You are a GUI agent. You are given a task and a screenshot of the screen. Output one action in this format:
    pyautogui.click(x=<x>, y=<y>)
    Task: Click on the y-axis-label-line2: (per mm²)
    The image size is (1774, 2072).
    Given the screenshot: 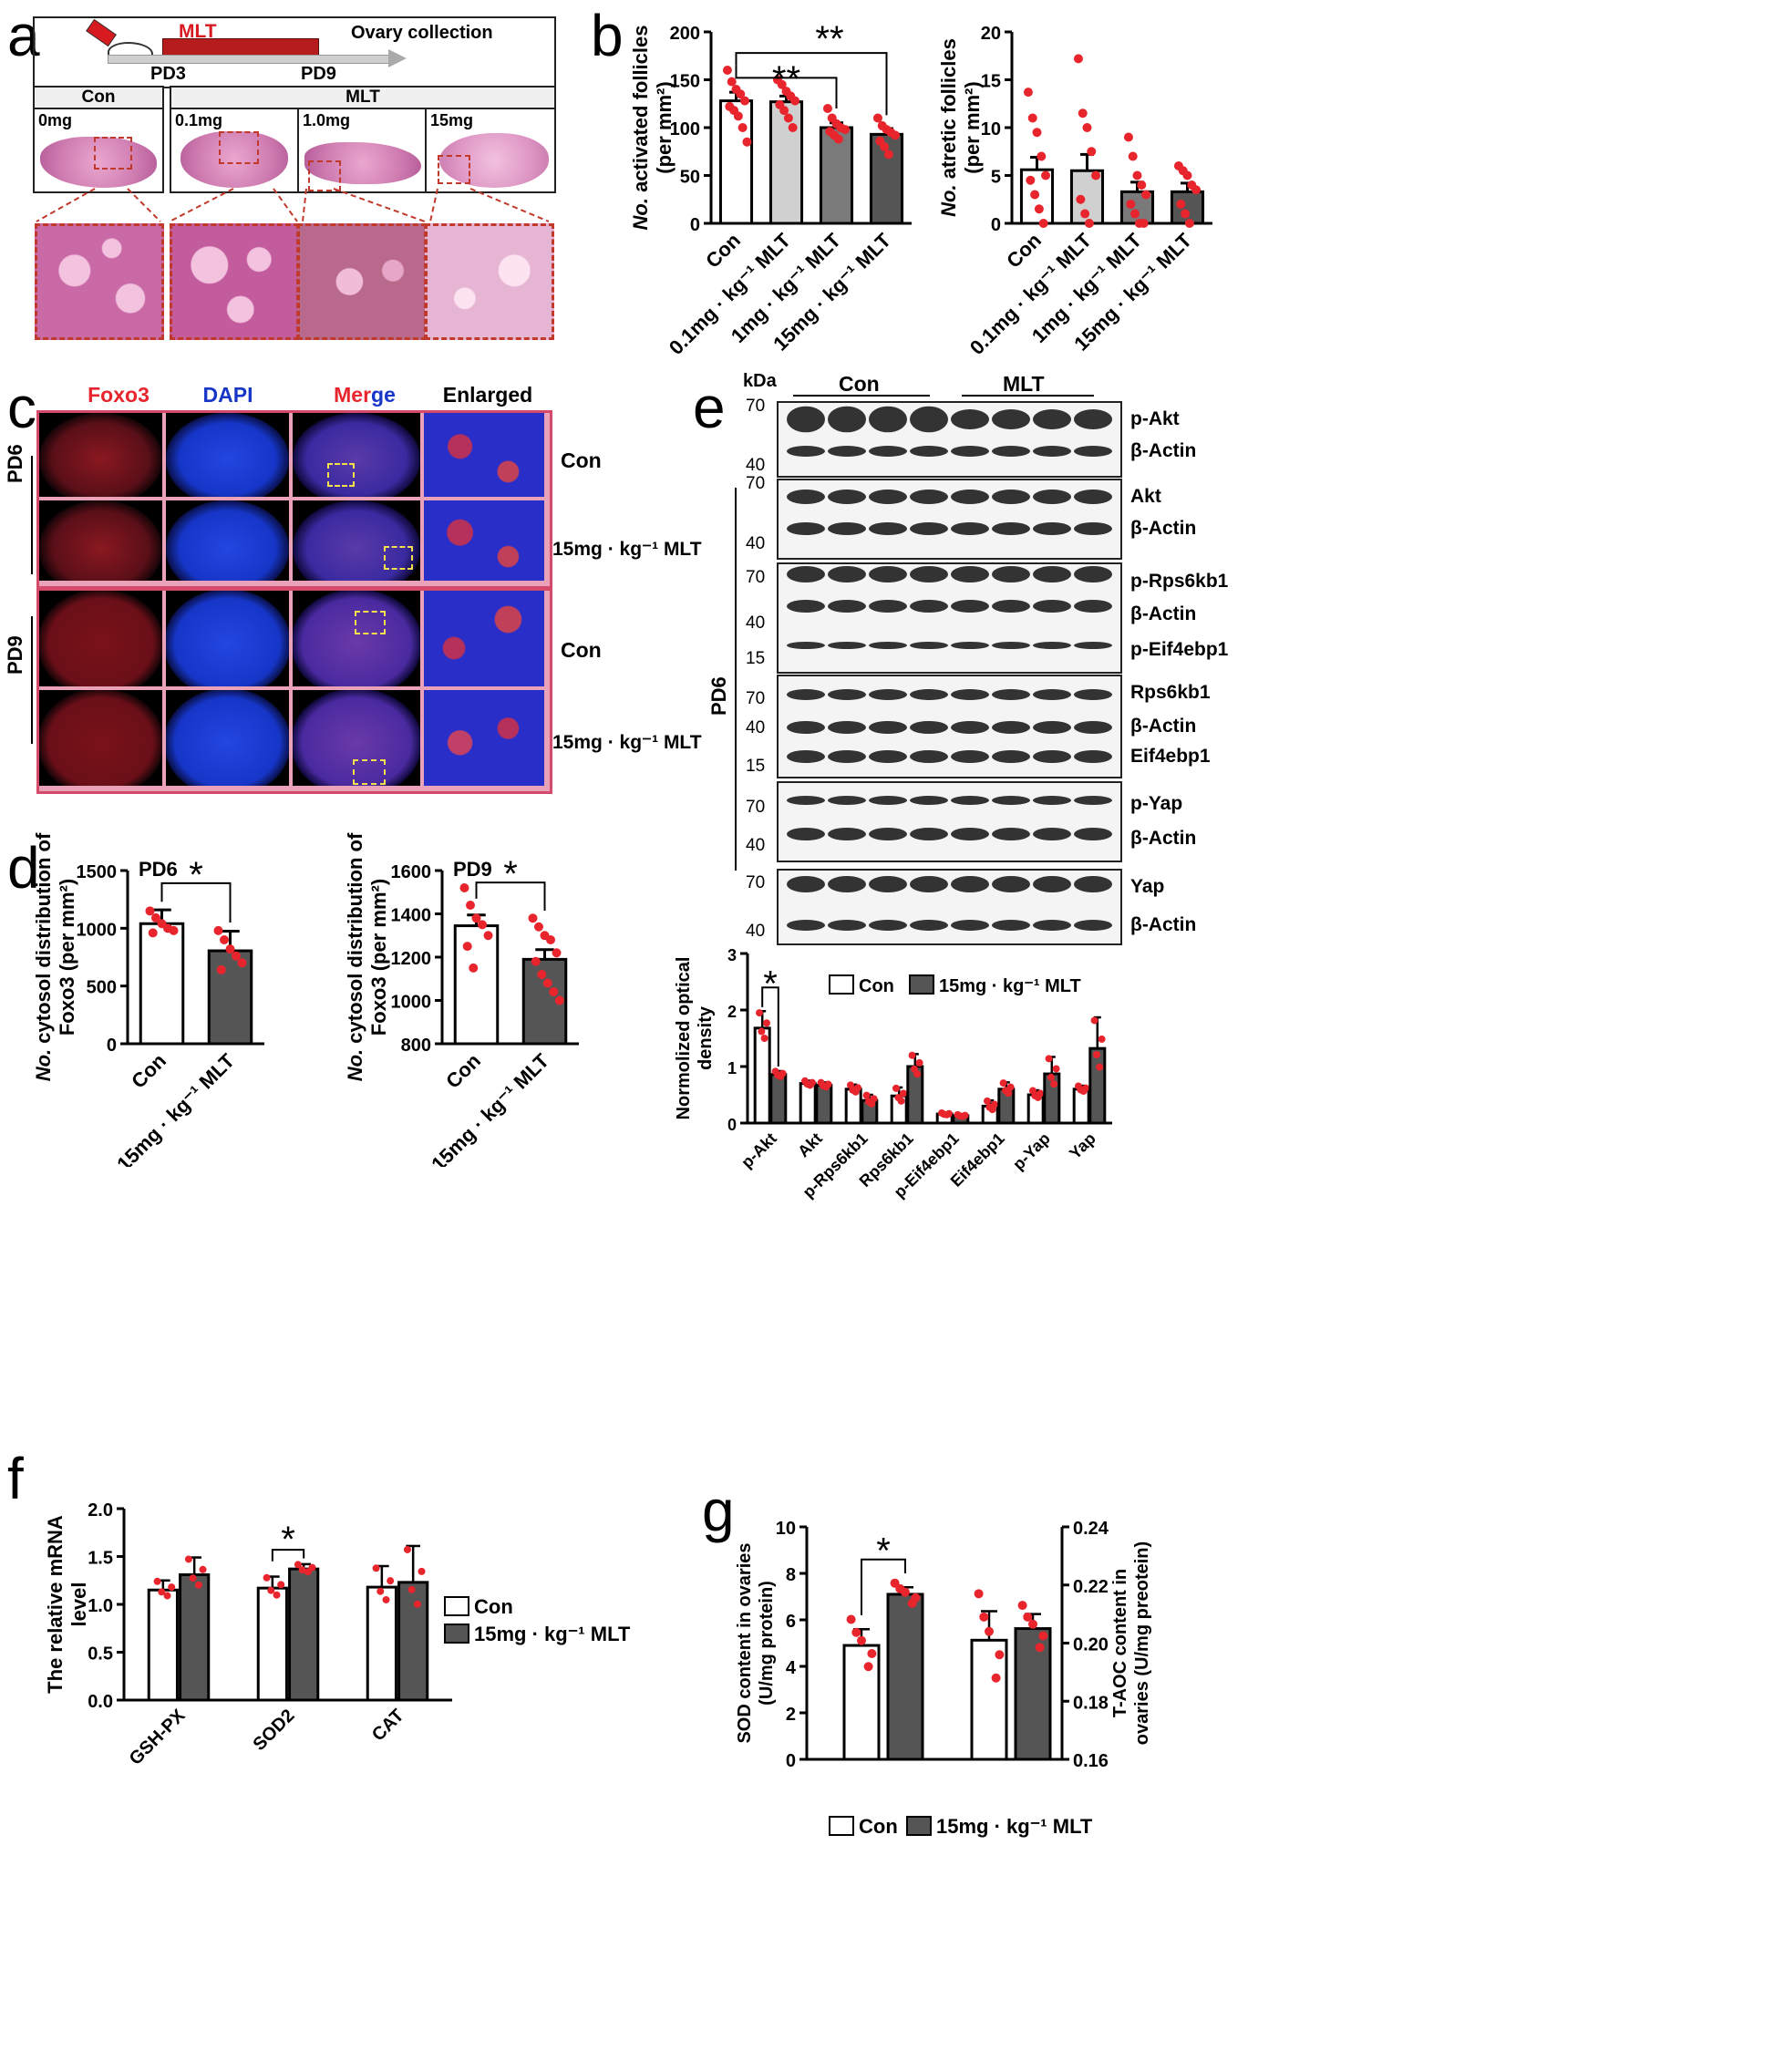 What is the action you would take?
    pyautogui.click(x=973, y=127)
    